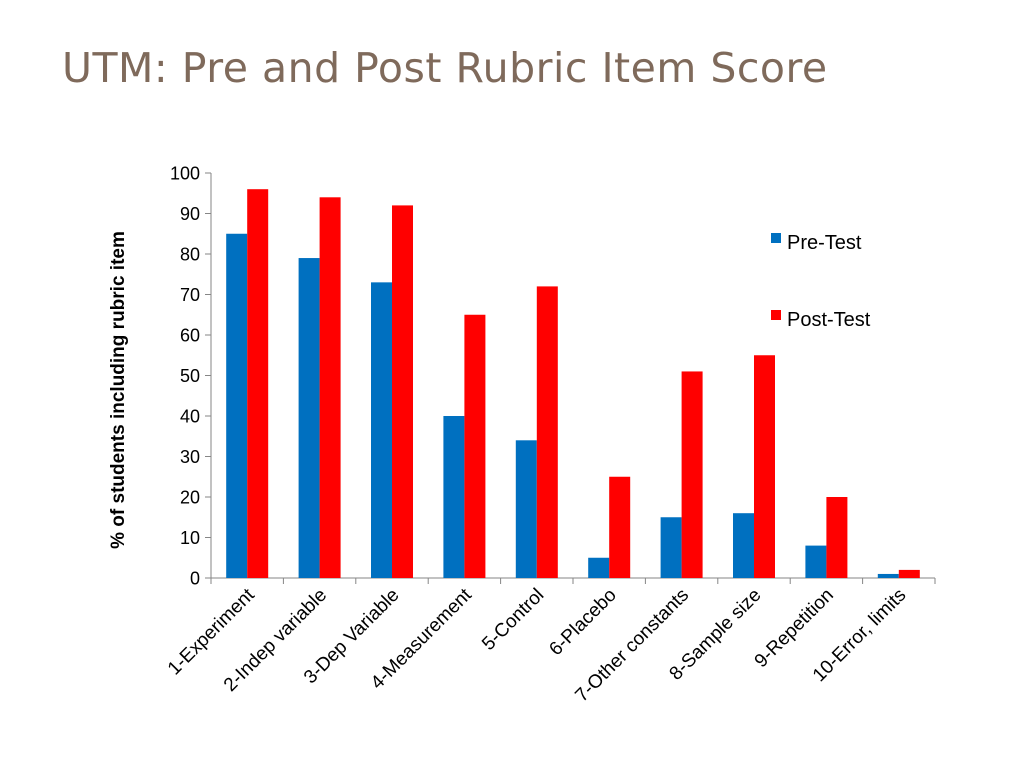  What do you see at coordinates (190, 538) in the screenshot?
I see `y-tick-label: 10` at bounding box center [190, 538].